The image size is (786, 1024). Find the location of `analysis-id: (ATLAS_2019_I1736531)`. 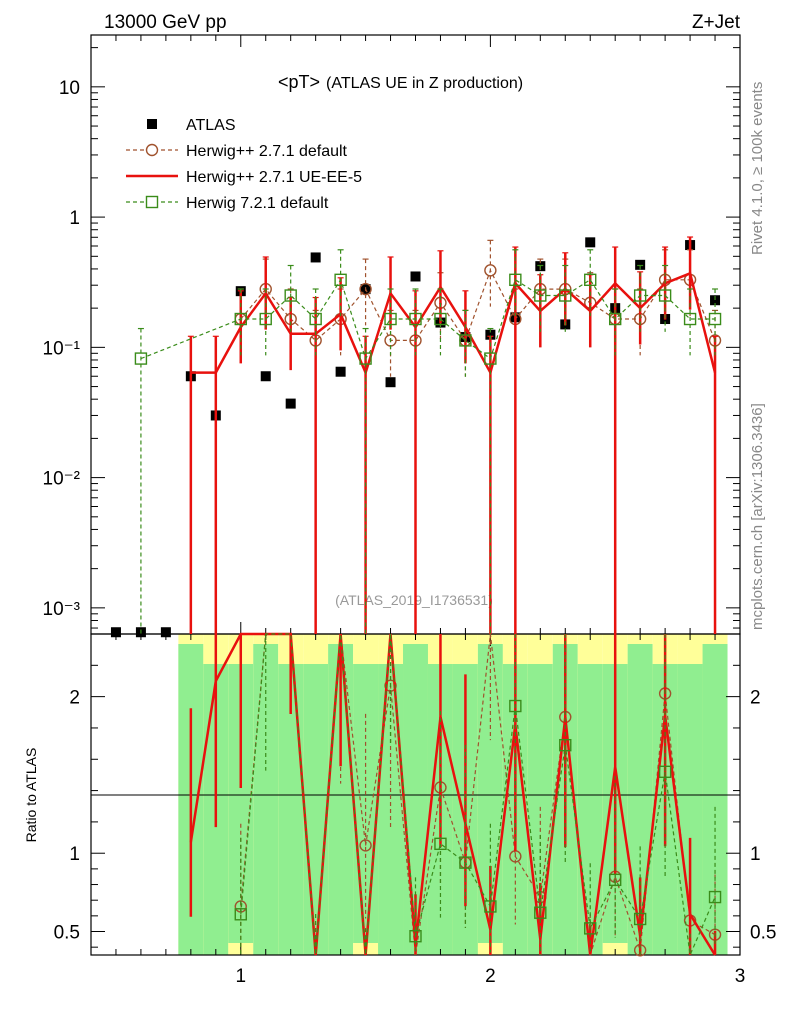

analysis-id: (ATLAS_2019_I1736531) is located at coordinates (414, 600).